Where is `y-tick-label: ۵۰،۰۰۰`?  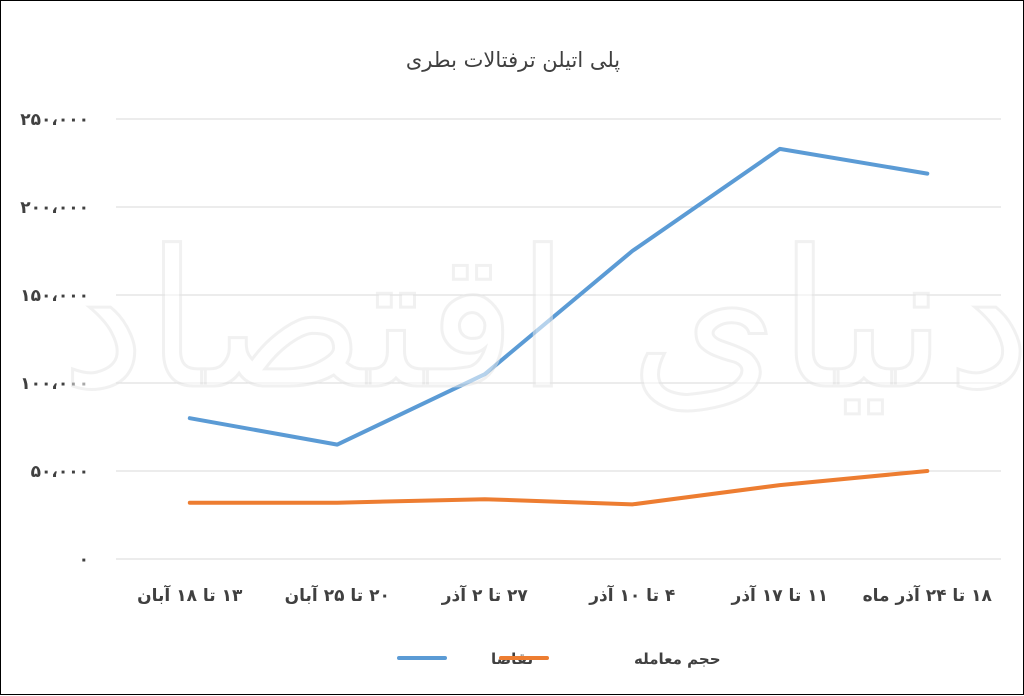
y-tick-label: ۵۰،۰۰۰ is located at coordinates (60, 472).